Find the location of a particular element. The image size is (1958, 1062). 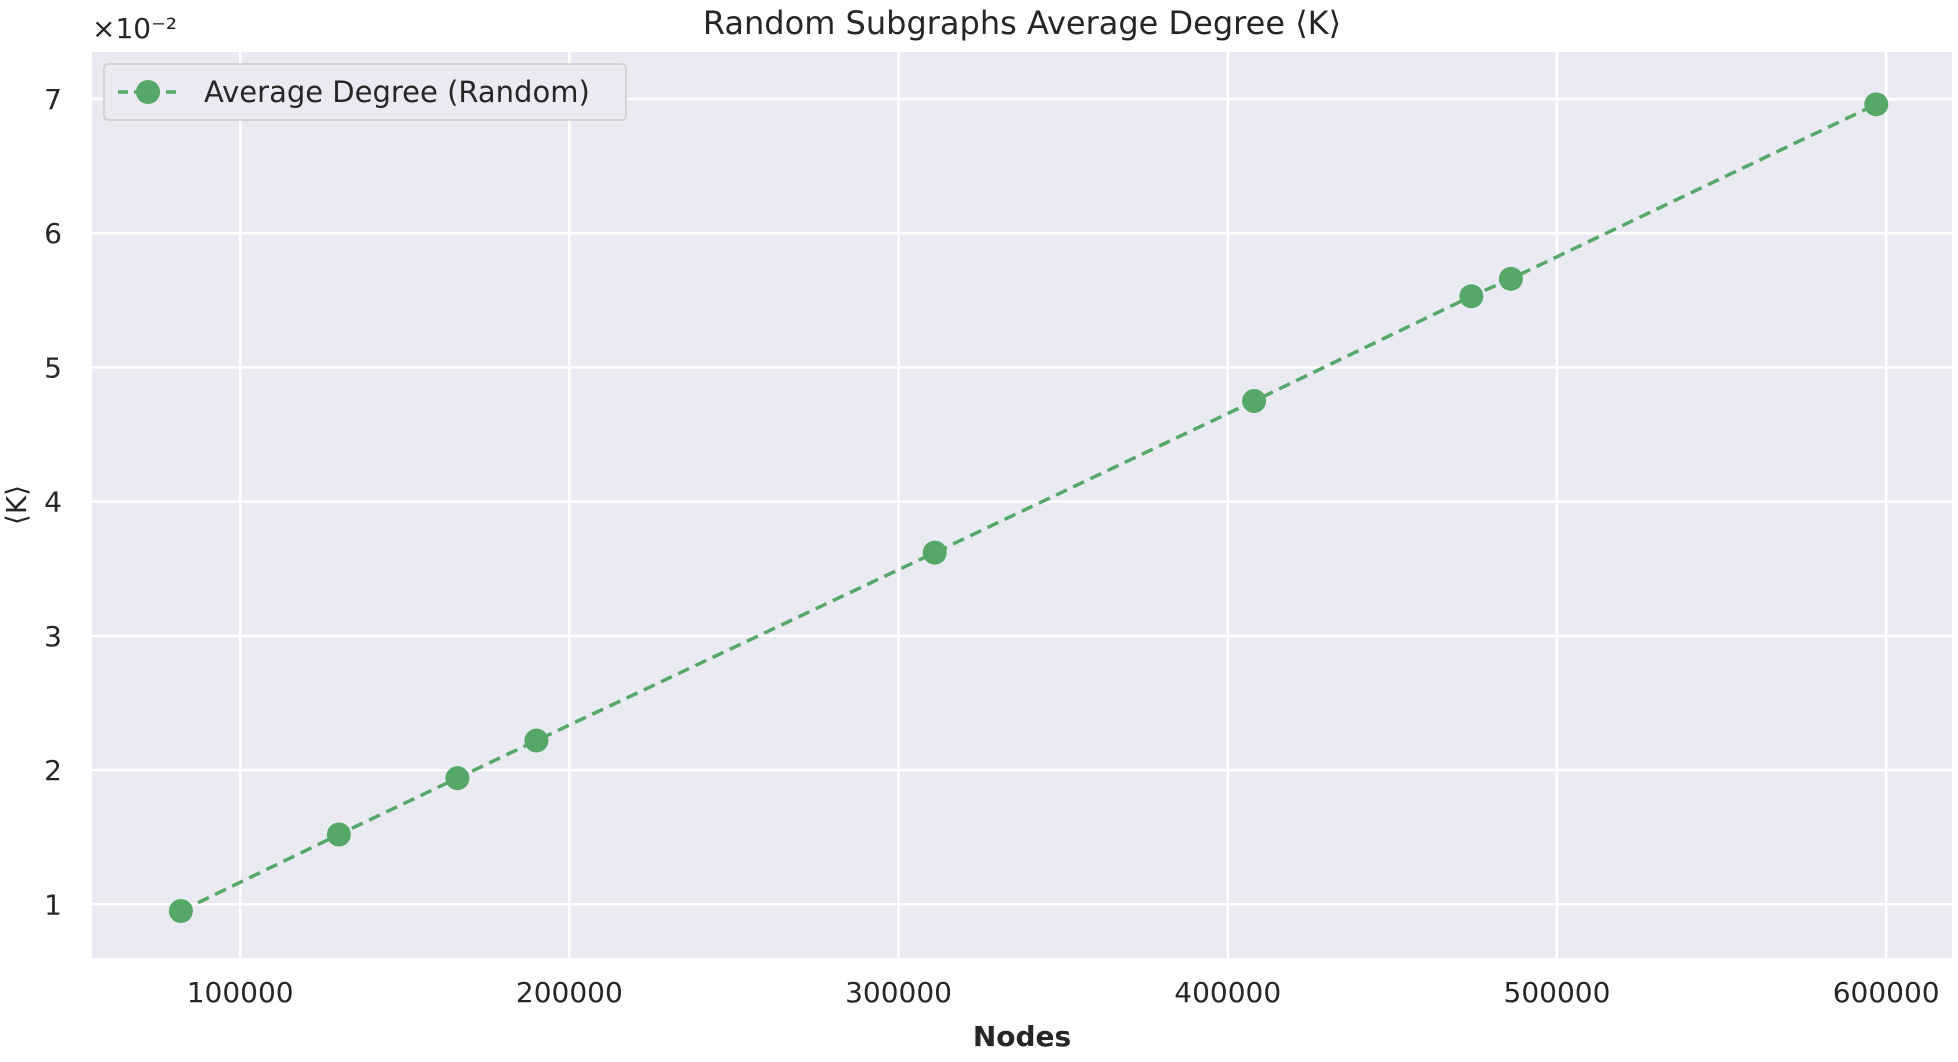

x-axis-label: Nodes is located at coordinates (1022, 1036).